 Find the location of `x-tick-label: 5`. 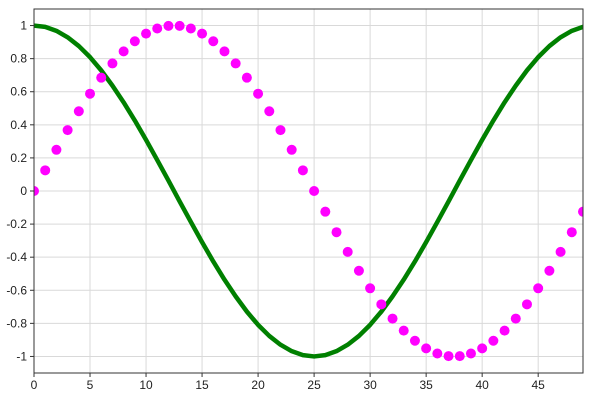

x-tick-label: 5 is located at coordinates (90, 385).